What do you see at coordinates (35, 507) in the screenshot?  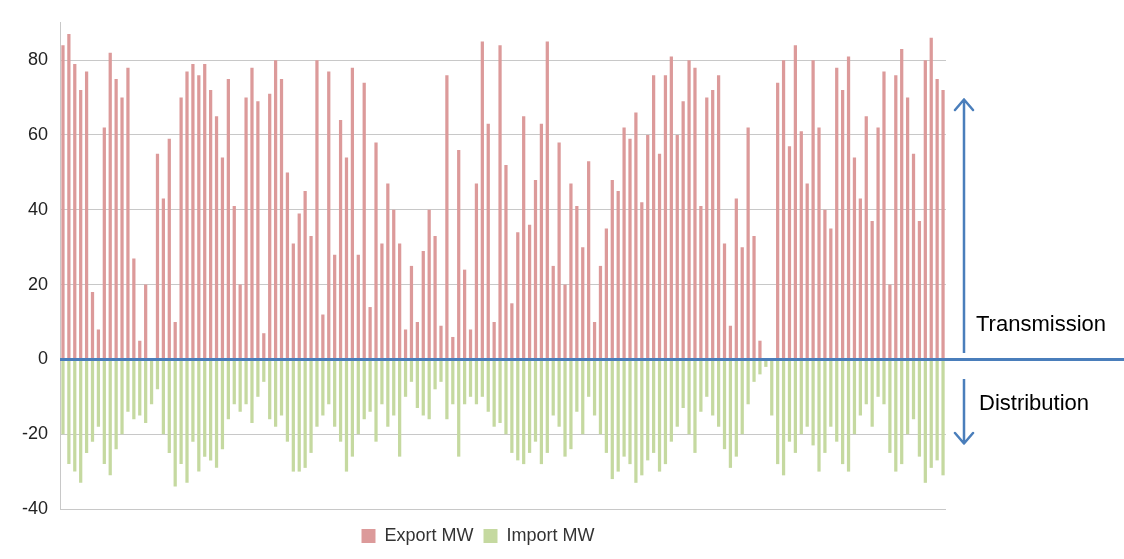 I see `y-tick-label: -40` at bounding box center [35, 507].